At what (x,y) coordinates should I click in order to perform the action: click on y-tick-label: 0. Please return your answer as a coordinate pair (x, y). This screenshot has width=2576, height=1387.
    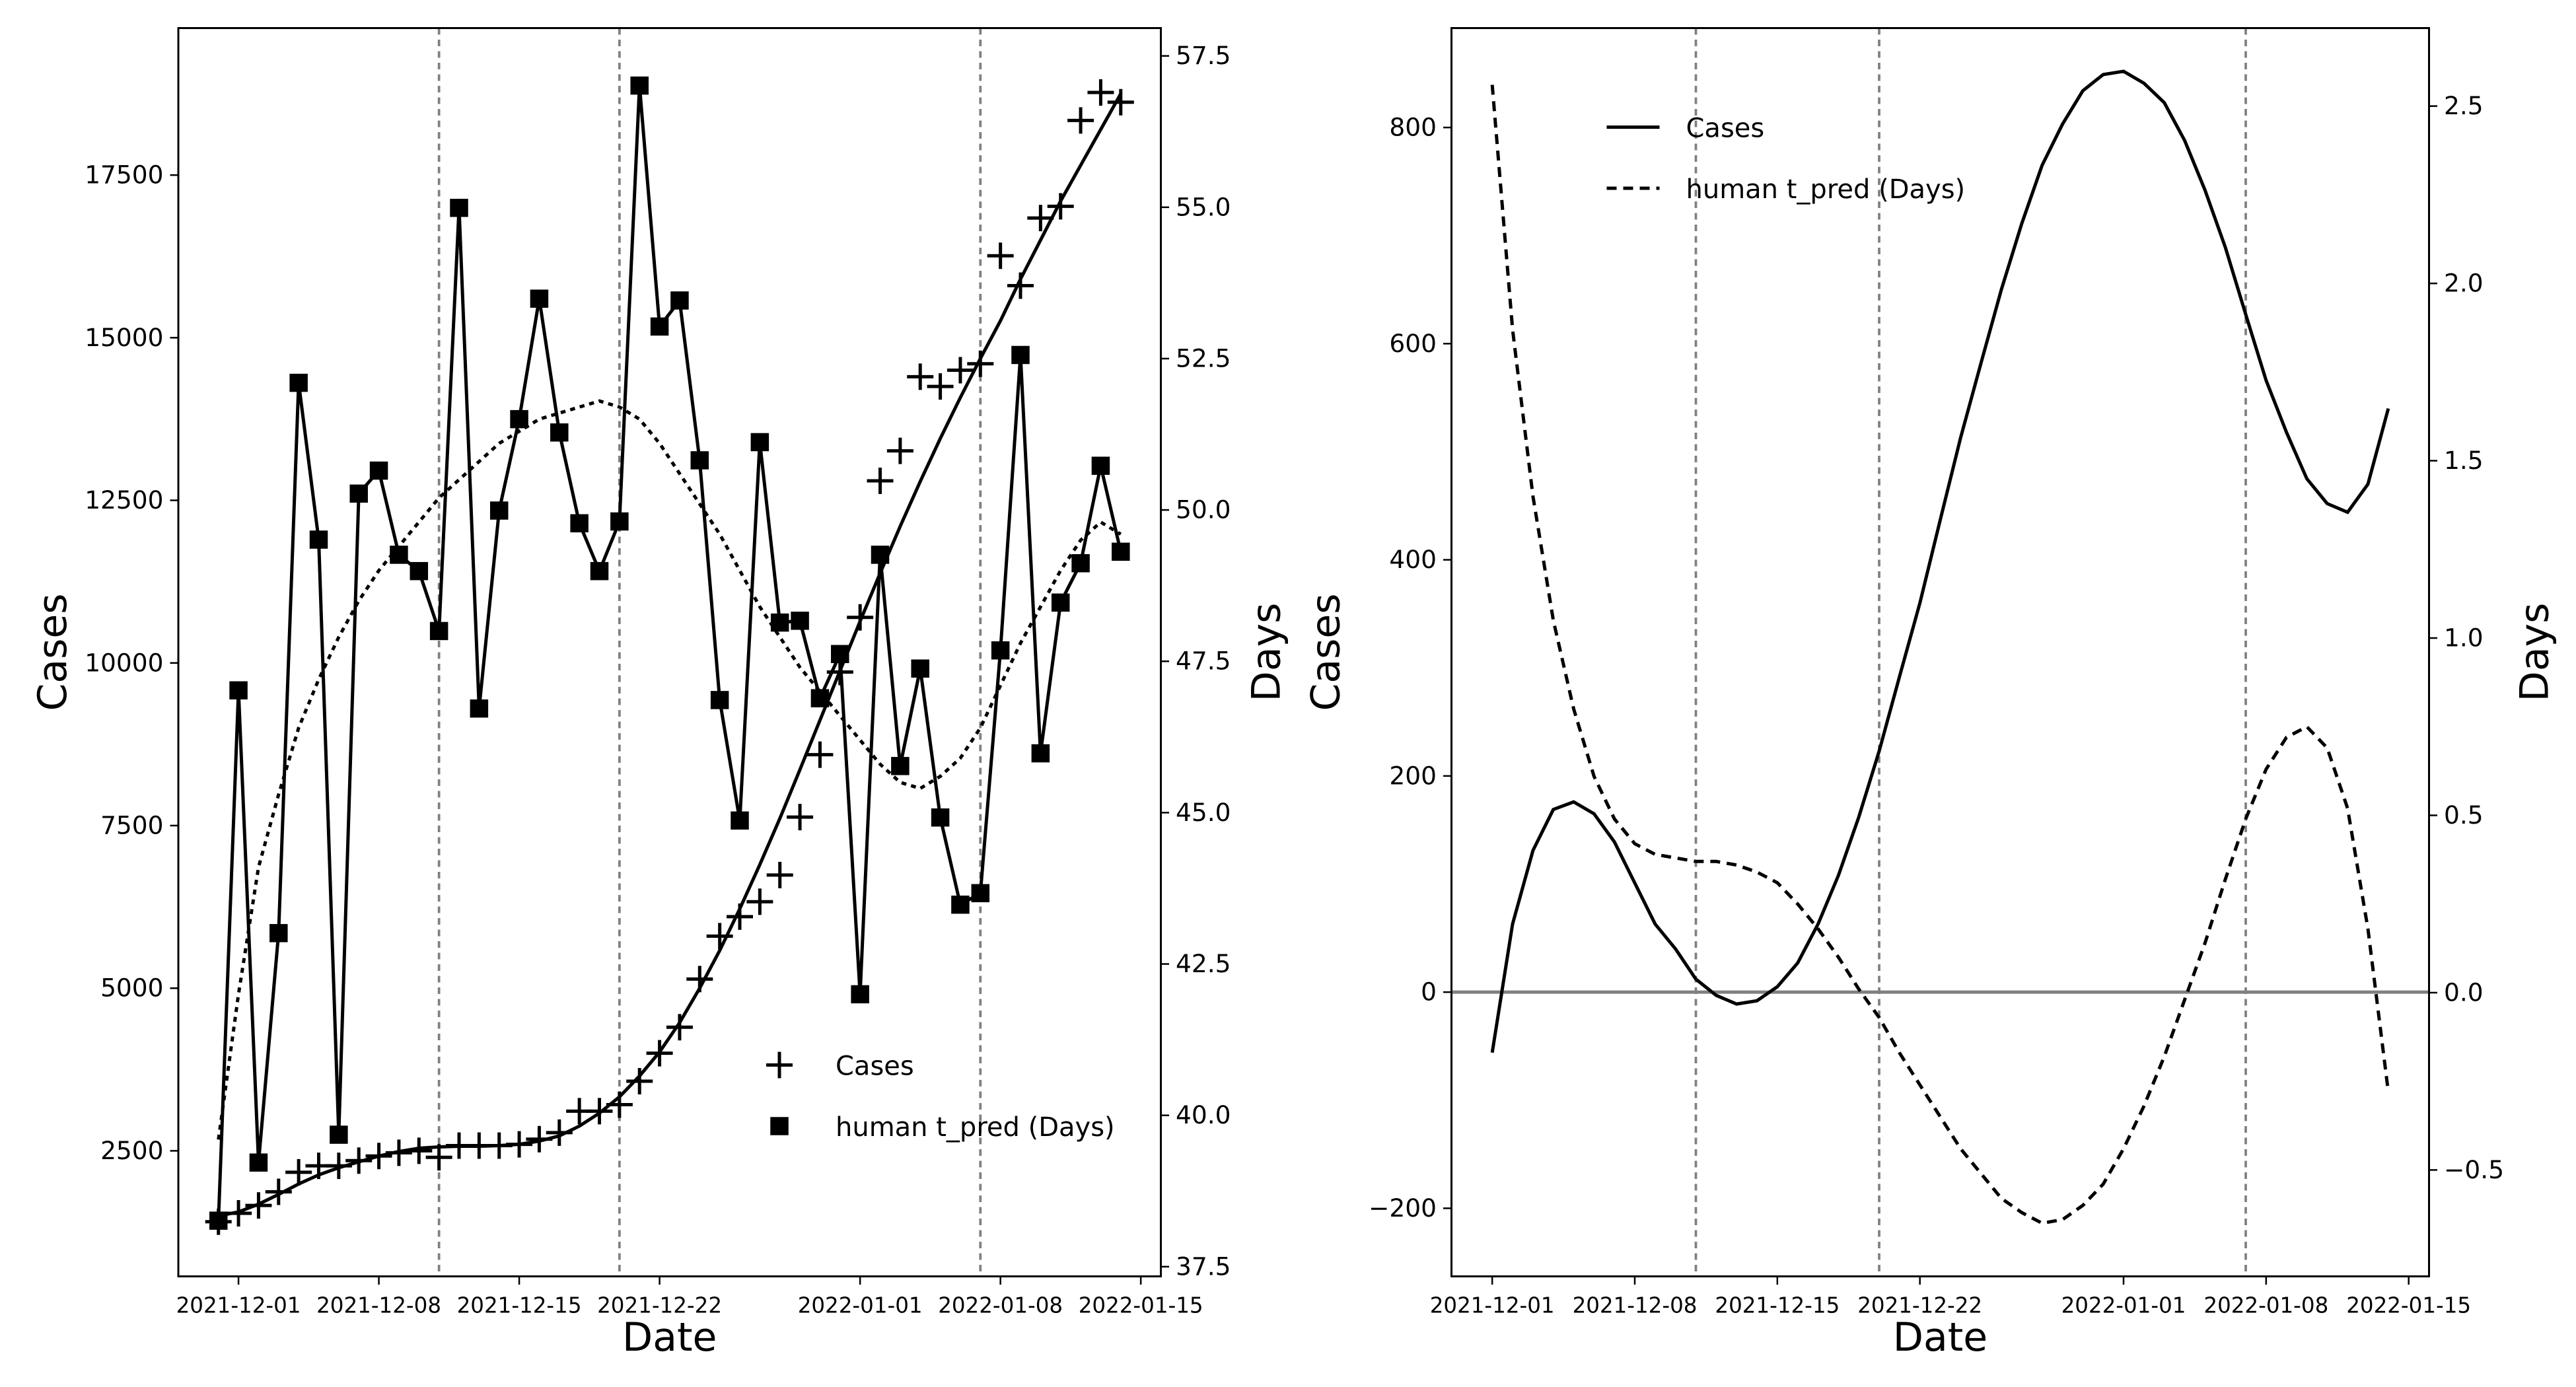
    Looking at the image, I should click on (1429, 992).